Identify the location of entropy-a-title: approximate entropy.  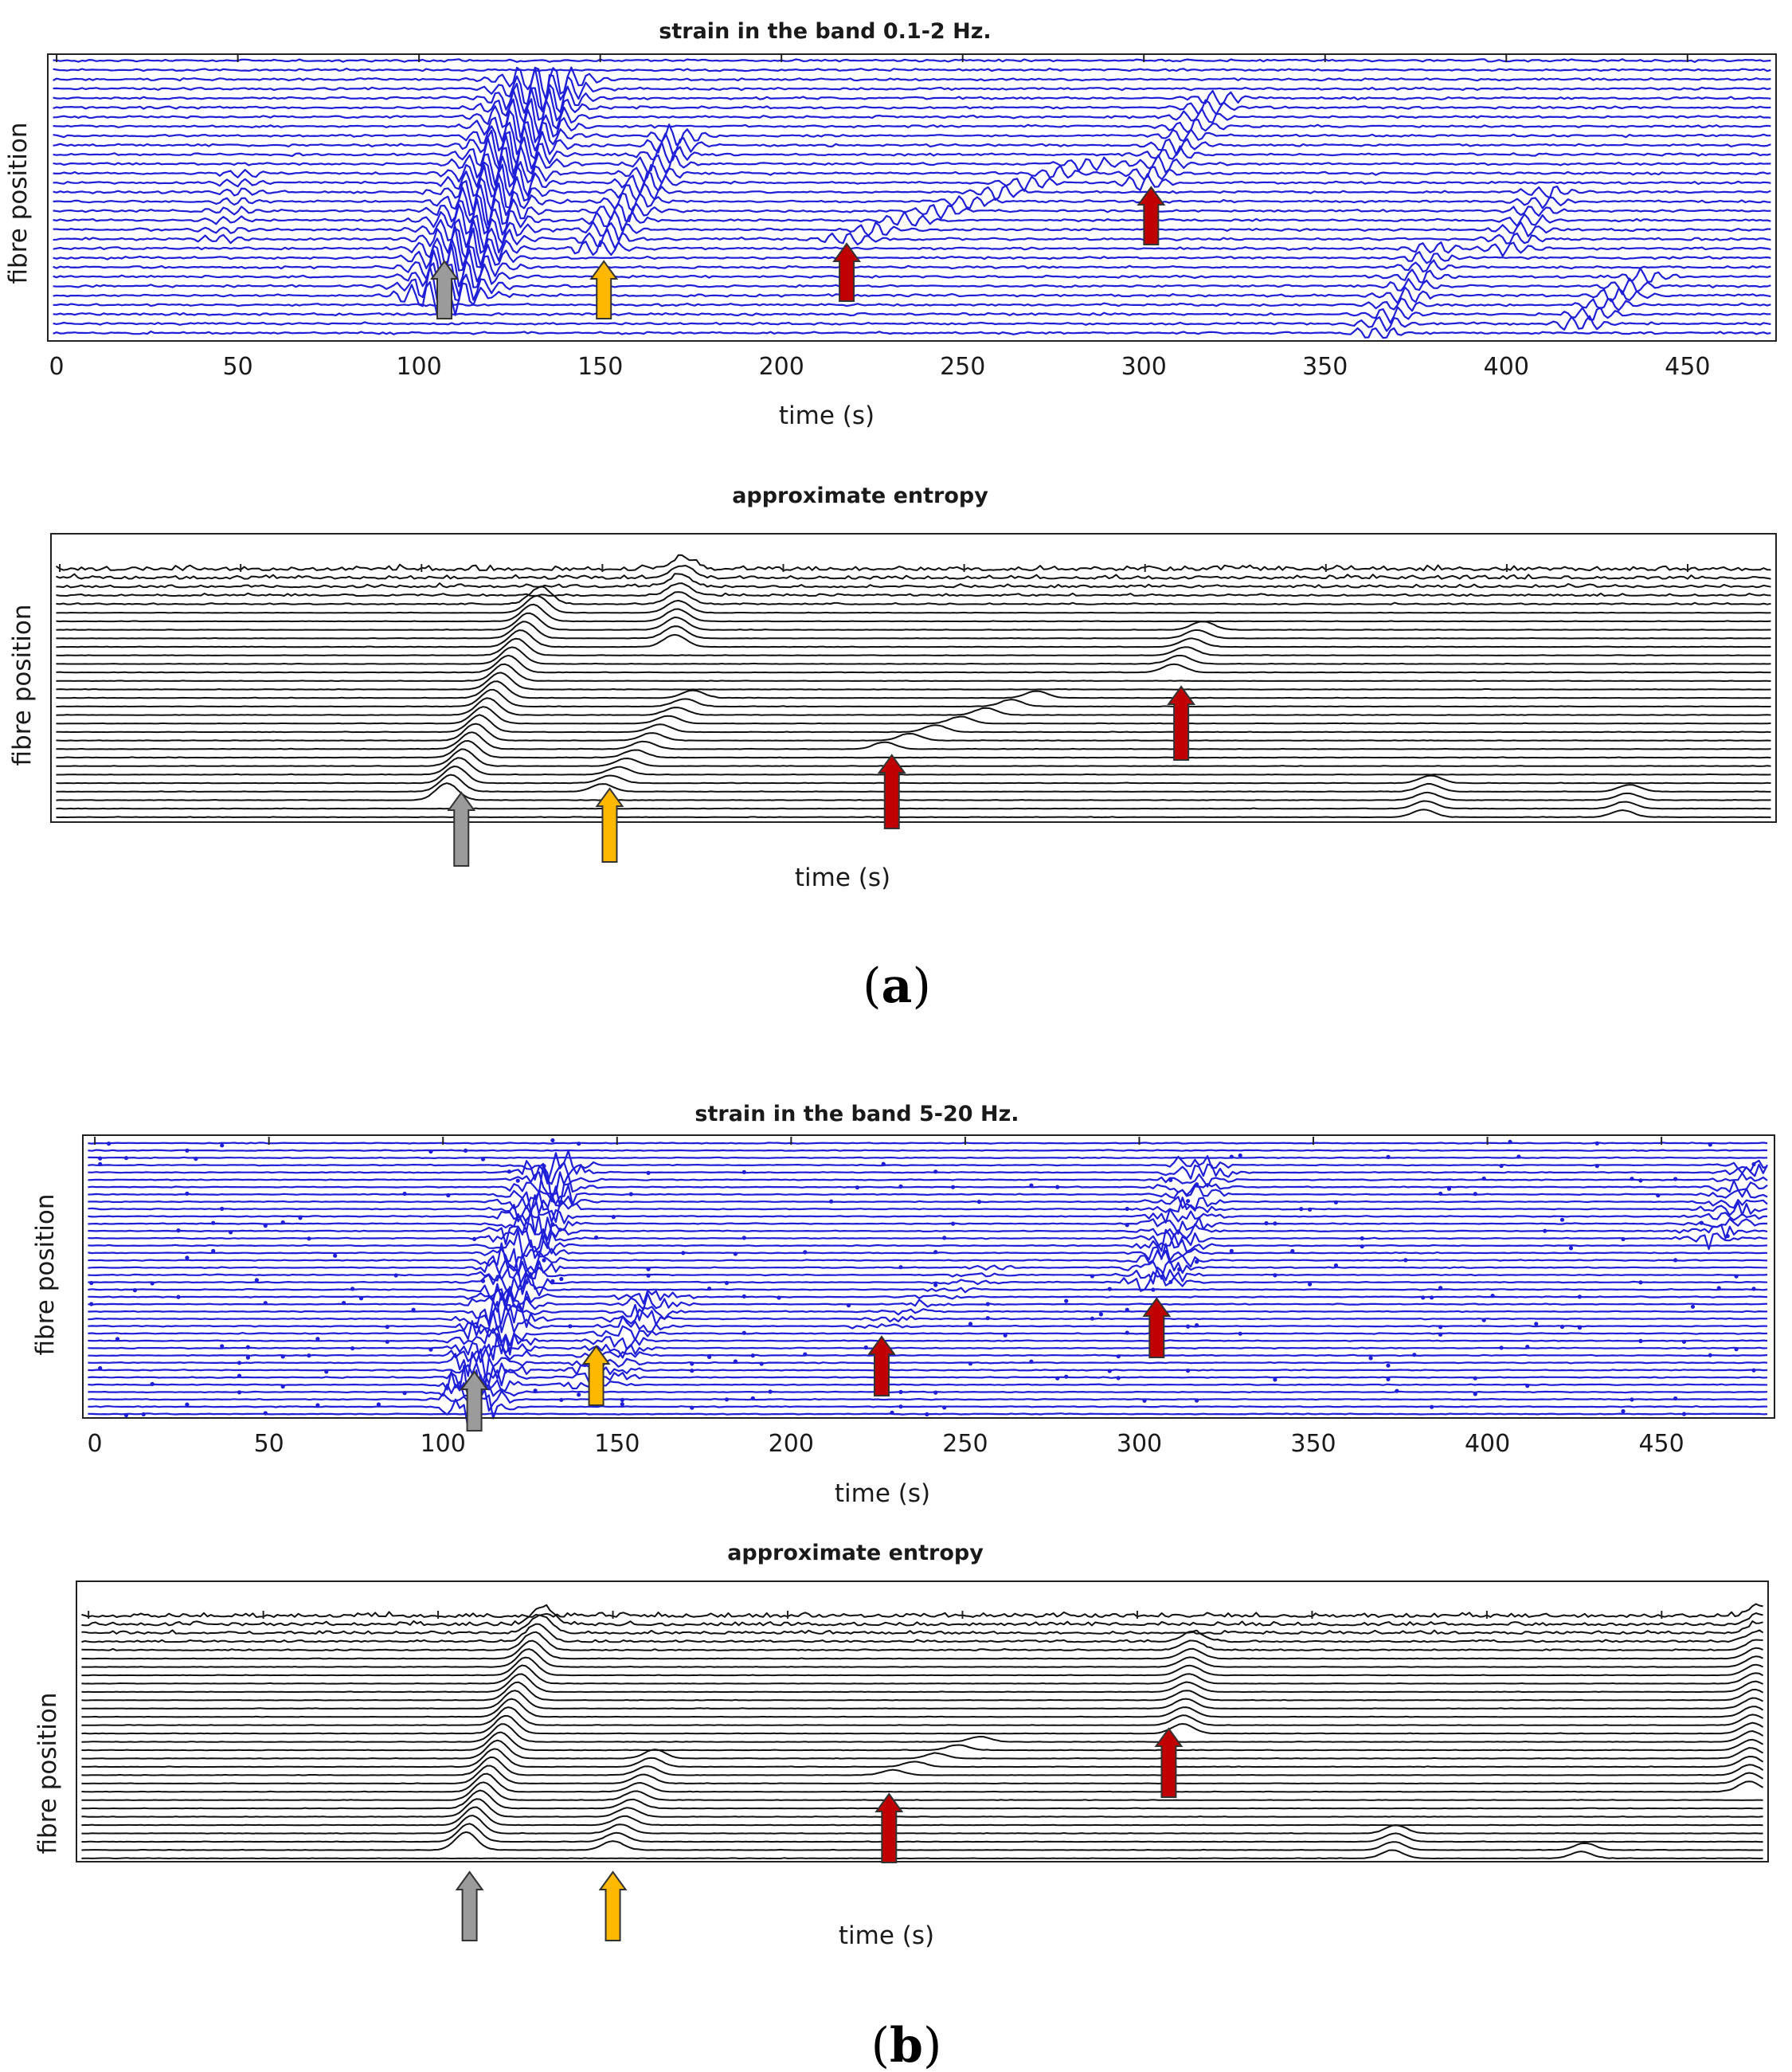
(860, 496).